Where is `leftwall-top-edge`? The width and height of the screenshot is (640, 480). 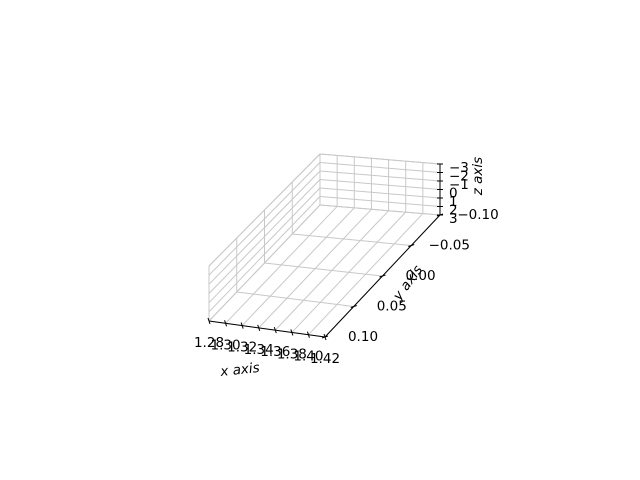 leftwall-top-edge is located at coordinates (264, 210).